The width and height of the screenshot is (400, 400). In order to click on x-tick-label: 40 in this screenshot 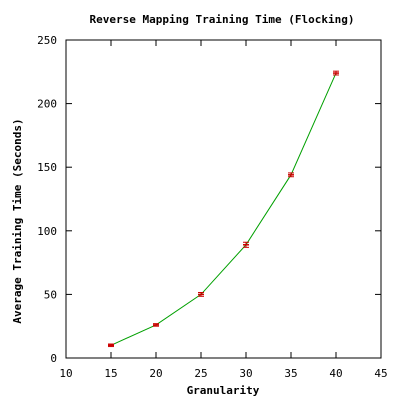, I will do `click(335, 373)`.